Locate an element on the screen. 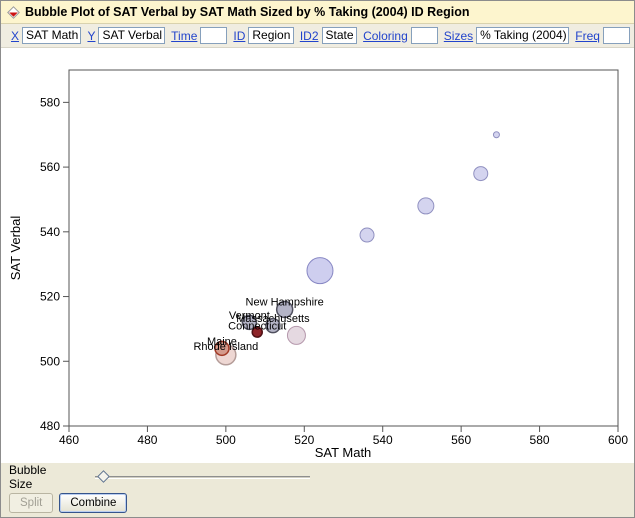  disclosure-triangle-icon is located at coordinates (13, 12).